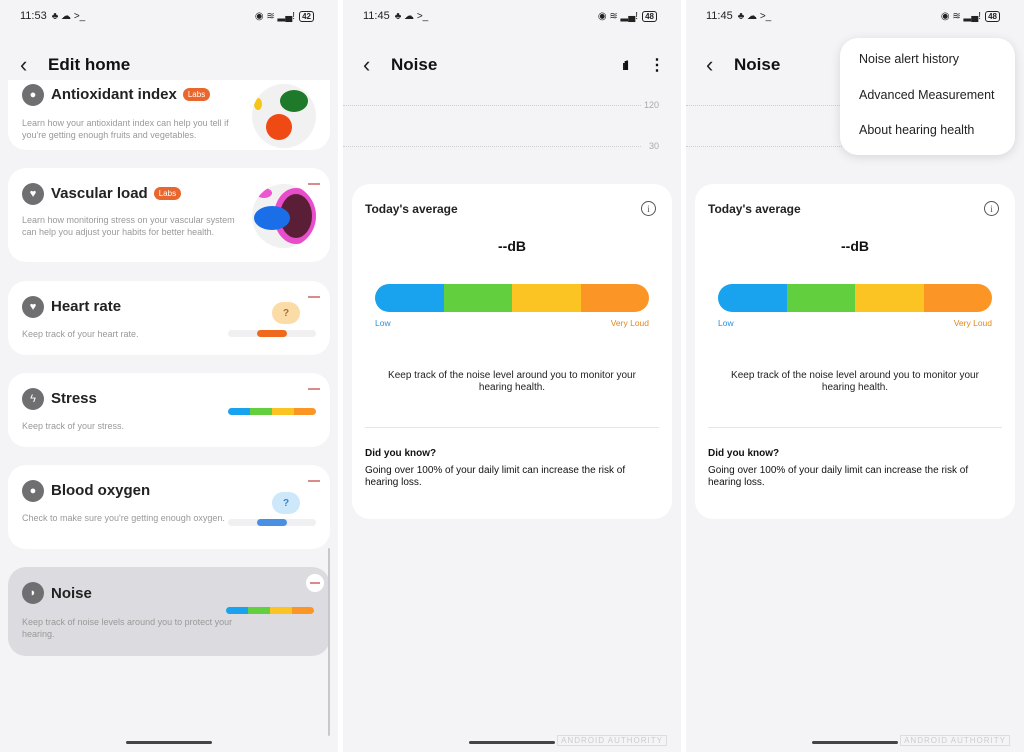 Image resolution: width=1024 pixels, height=752 pixels. Describe the element at coordinates (653, 146) in the screenshot. I see `chart-tick-label: 30` at that location.